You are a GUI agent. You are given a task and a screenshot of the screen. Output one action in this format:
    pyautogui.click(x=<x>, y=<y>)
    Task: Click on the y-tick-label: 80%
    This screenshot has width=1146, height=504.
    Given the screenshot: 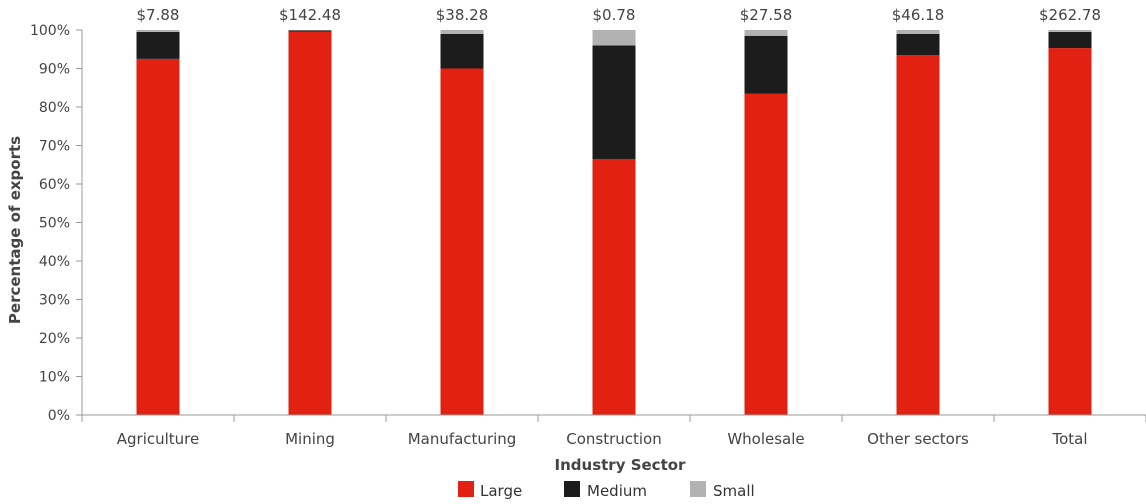 What is the action you would take?
    pyautogui.click(x=54, y=108)
    